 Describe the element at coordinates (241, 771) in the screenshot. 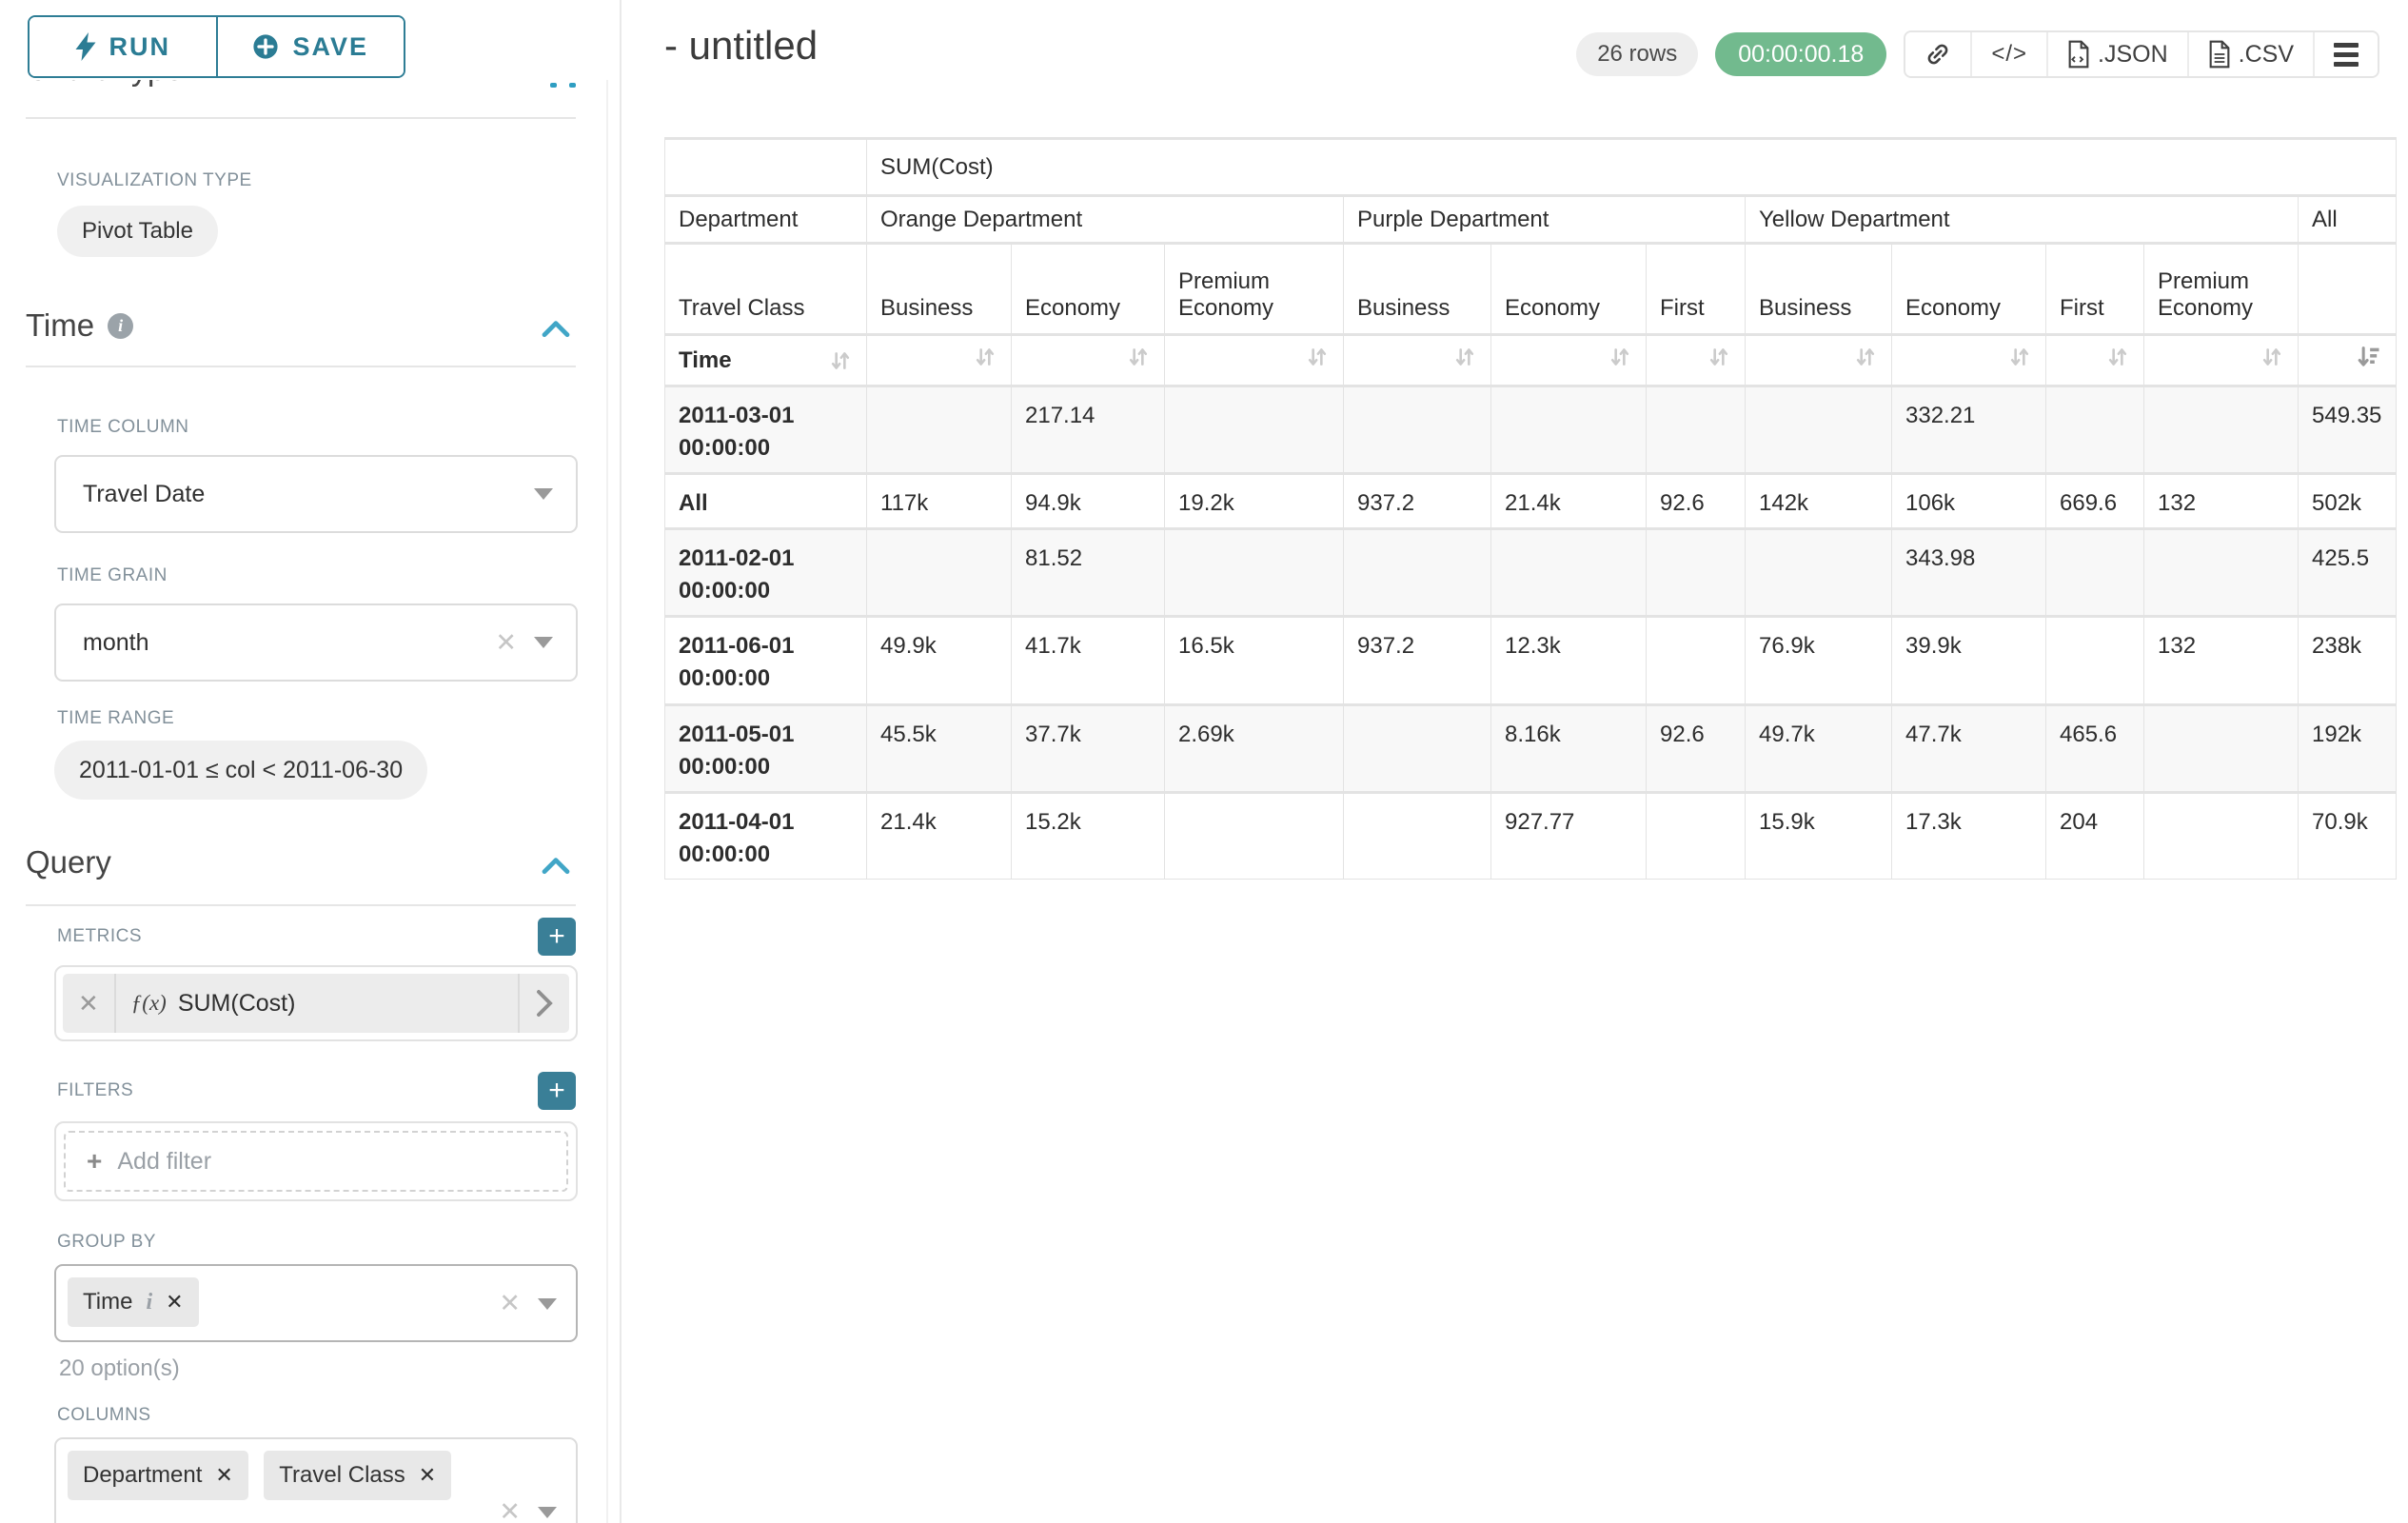

I see `time-range-pill: 2011-01-01 ≤ col < 2011-06-30` at that location.